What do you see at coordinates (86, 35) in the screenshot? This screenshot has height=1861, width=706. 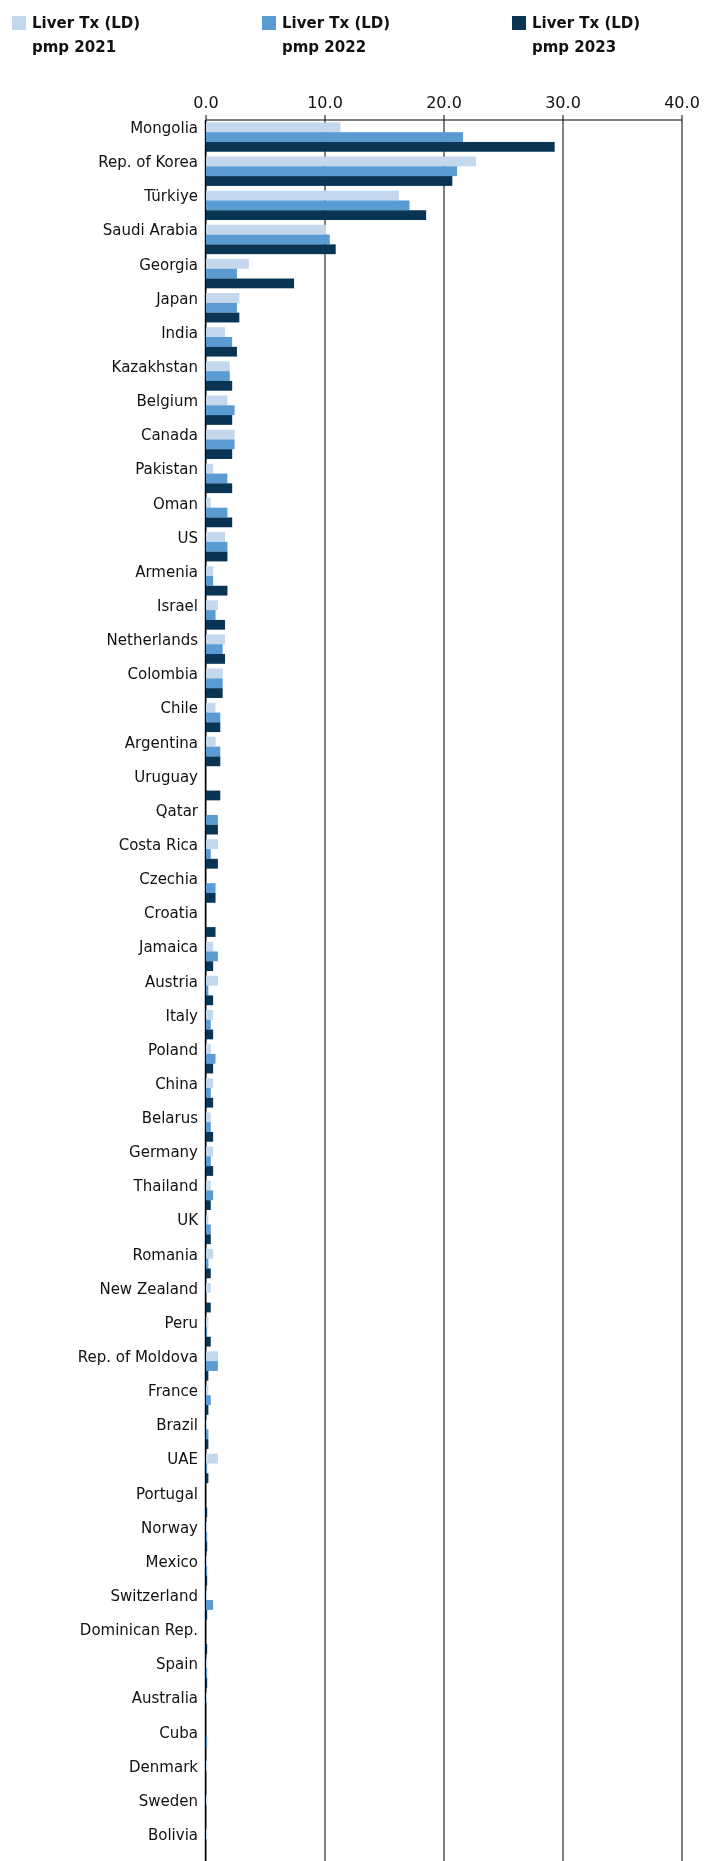 I see `legend-label: Liver Tx (LD) pmp 2021` at bounding box center [86, 35].